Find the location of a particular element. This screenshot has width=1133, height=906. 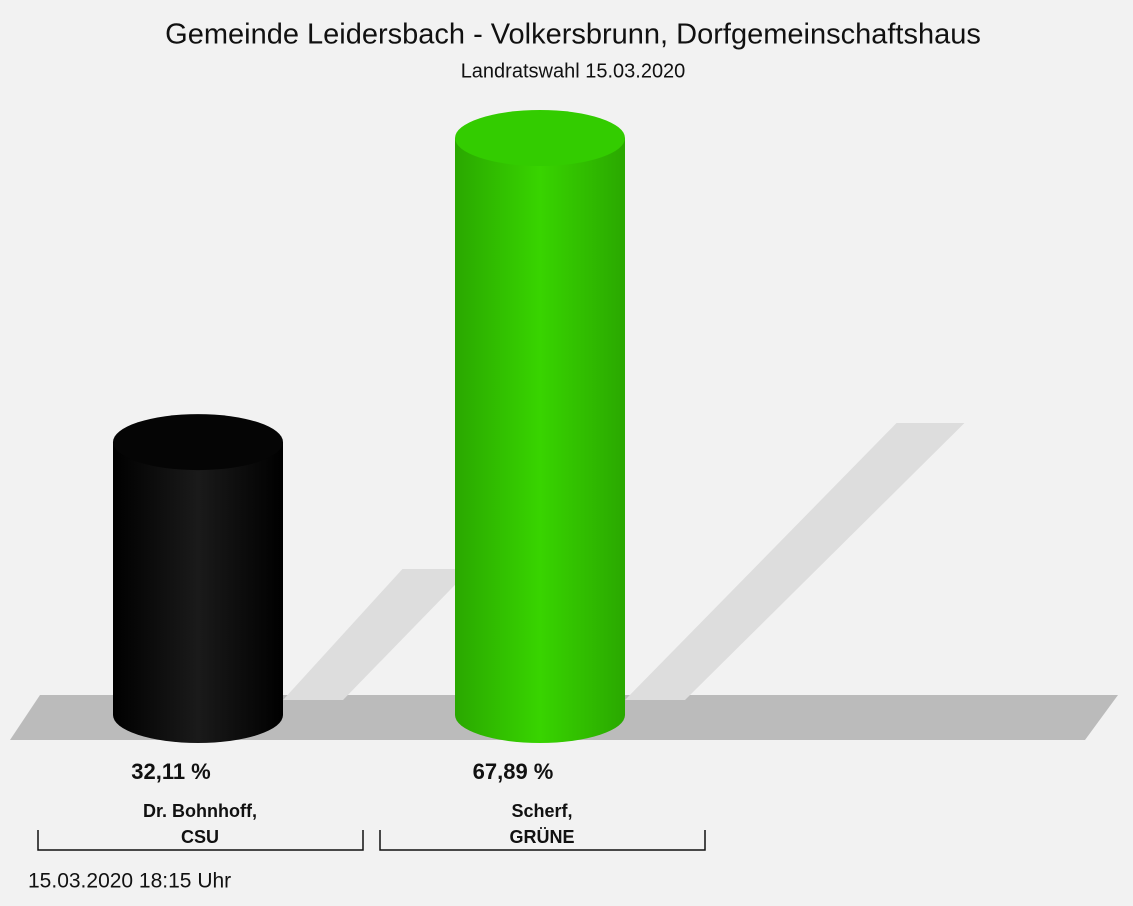

chart-subtitle: Landratswahl 15.03.2020 is located at coordinates (573, 71).